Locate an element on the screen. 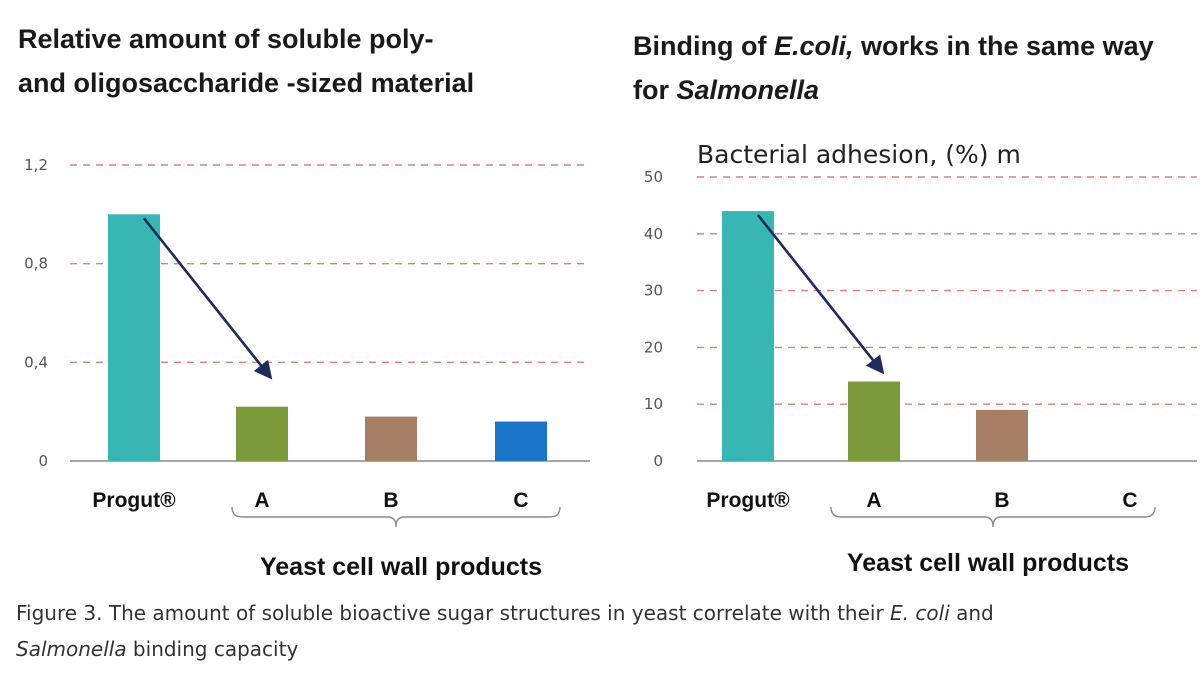 Image resolution: width=1200 pixels, height=673 pixels. chart-title-line-2: for Salmonella is located at coordinates (893, 90).